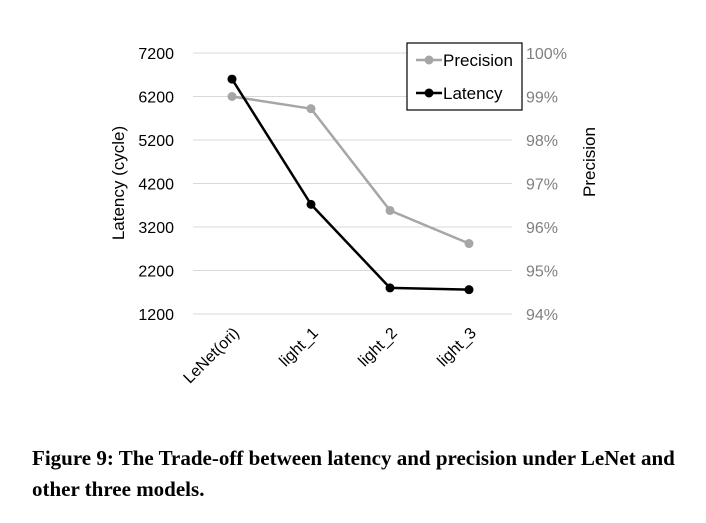  I want to click on x-tick-label: light_3, so click(456, 347).